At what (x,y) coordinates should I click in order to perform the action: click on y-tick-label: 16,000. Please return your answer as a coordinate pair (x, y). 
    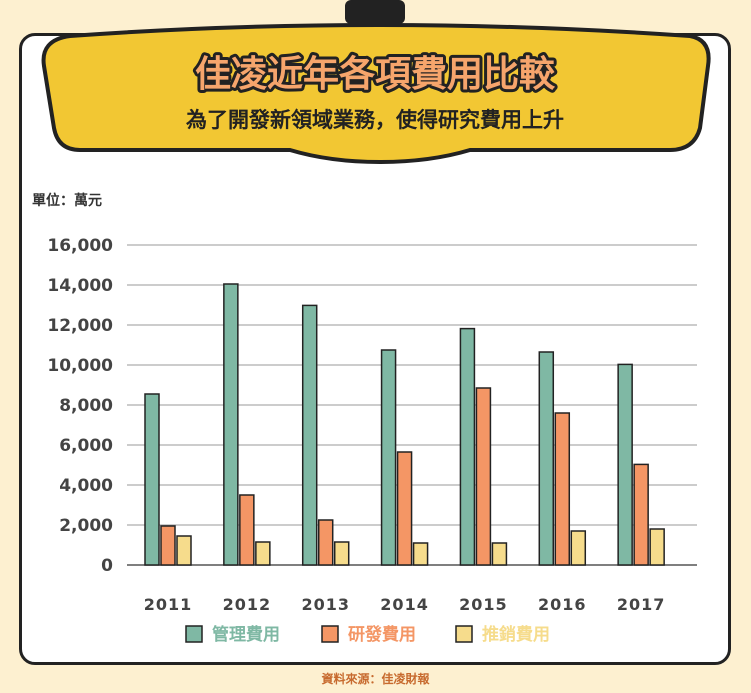
    Looking at the image, I should click on (80, 246).